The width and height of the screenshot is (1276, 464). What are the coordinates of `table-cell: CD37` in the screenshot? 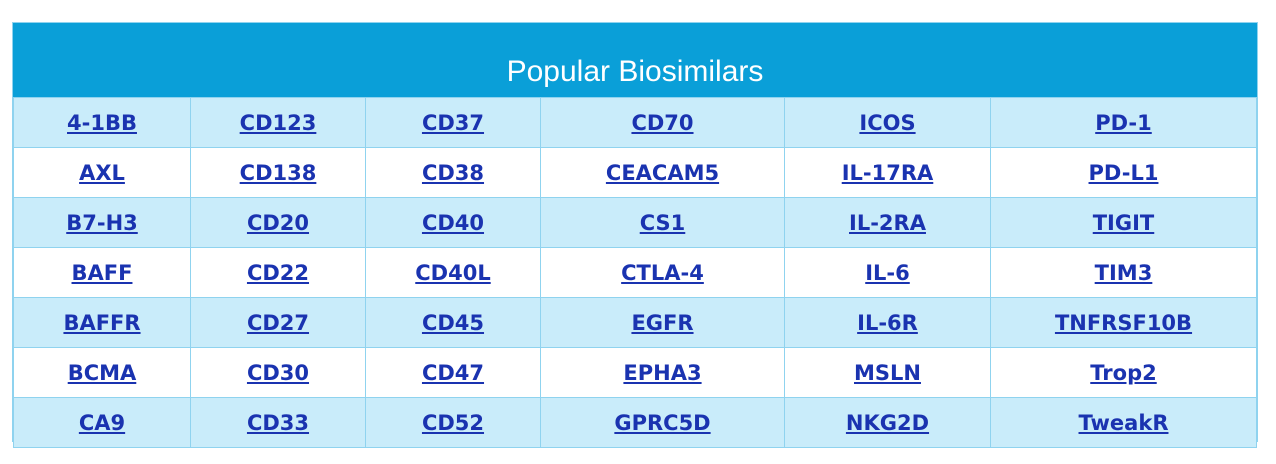 It's located at (453, 122).